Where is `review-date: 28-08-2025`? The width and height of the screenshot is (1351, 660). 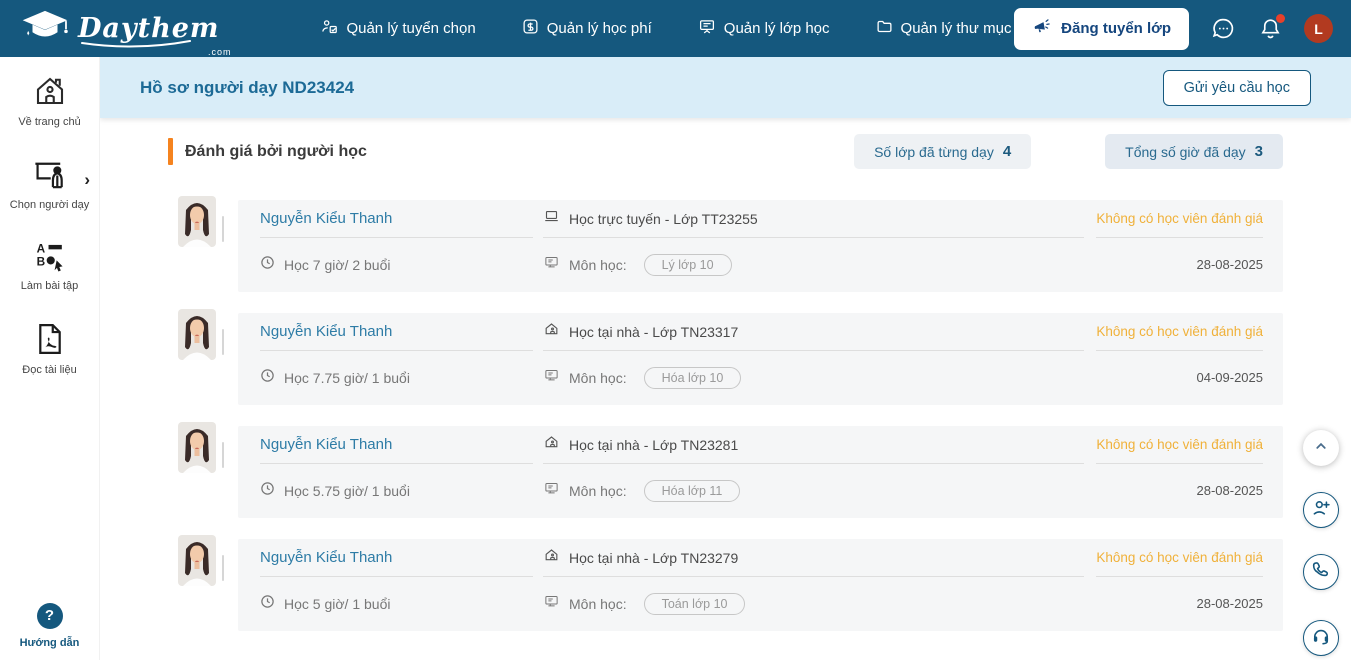 review-date: 28-08-2025 is located at coordinates (1230, 264).